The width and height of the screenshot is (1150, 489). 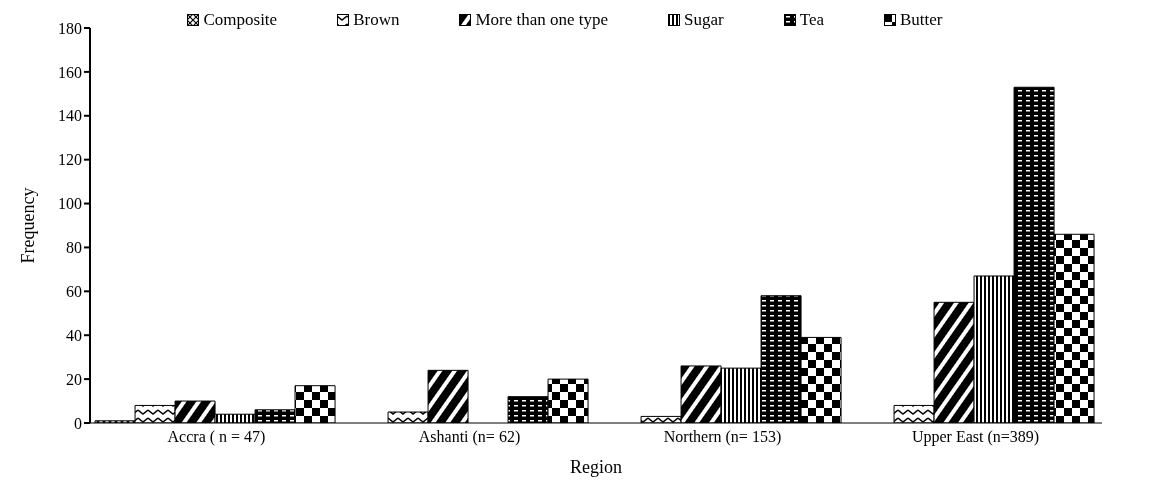 I want to click on legend-label: Sugar, so click(x=703, y=20).